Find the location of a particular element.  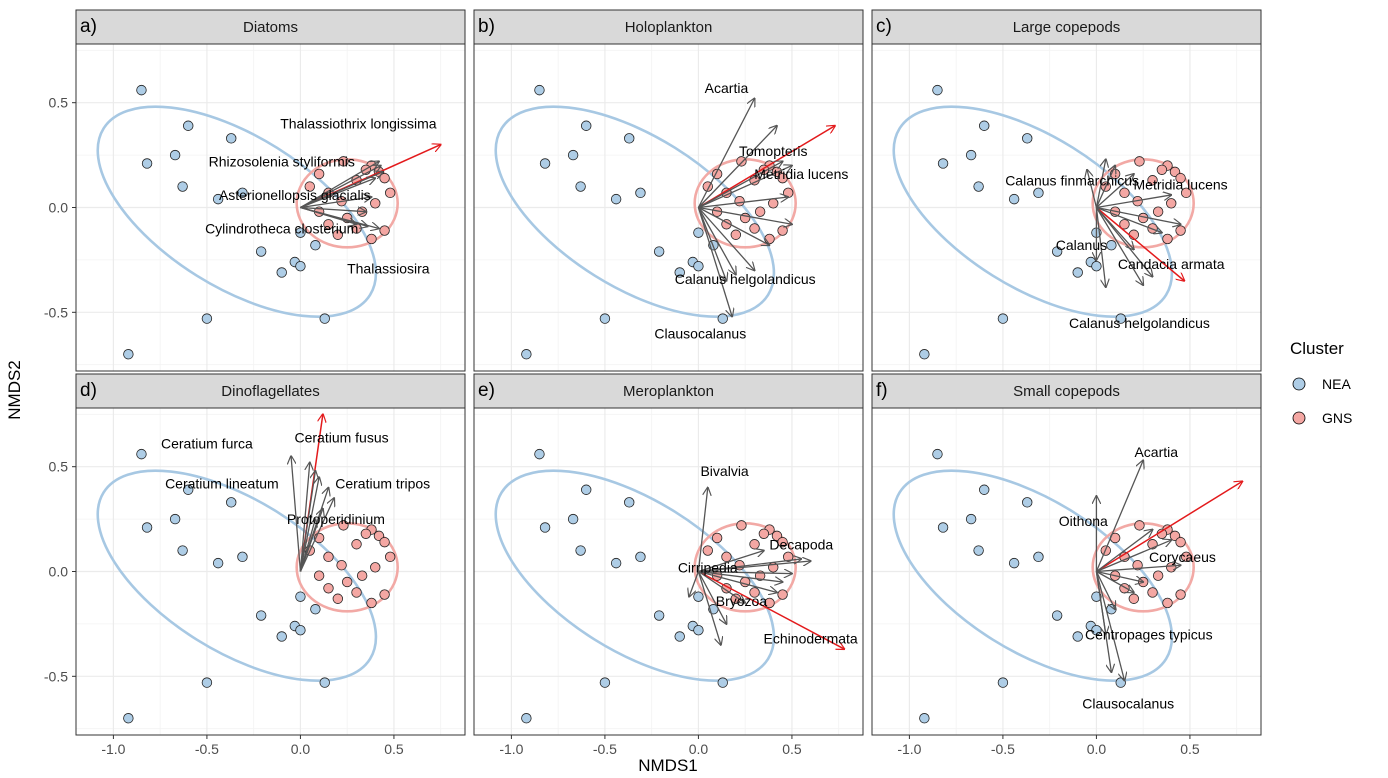

vector-label: Asterionellopsis glacialis is located at coordinates (295, 195).